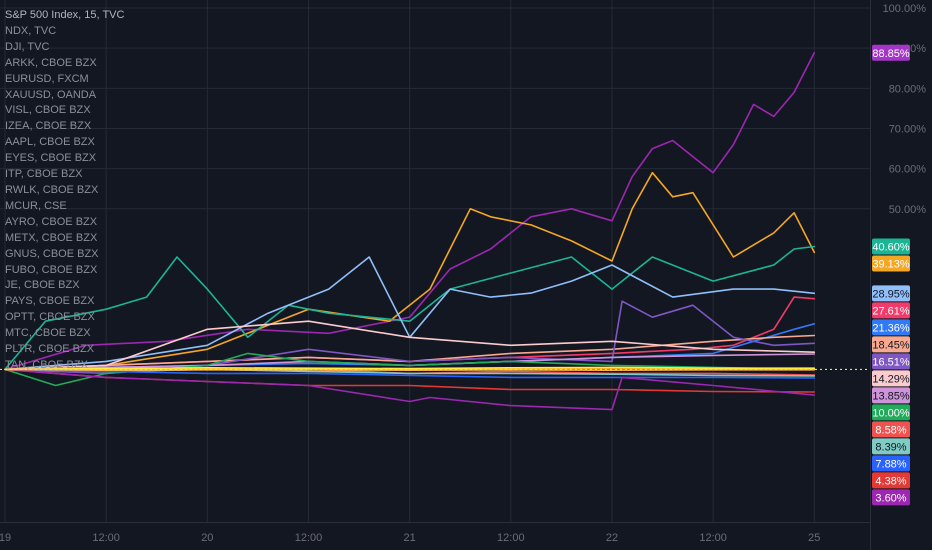 The image size is (932, 550). I want to click on badge-label: 88.85%, so click(891, 54).